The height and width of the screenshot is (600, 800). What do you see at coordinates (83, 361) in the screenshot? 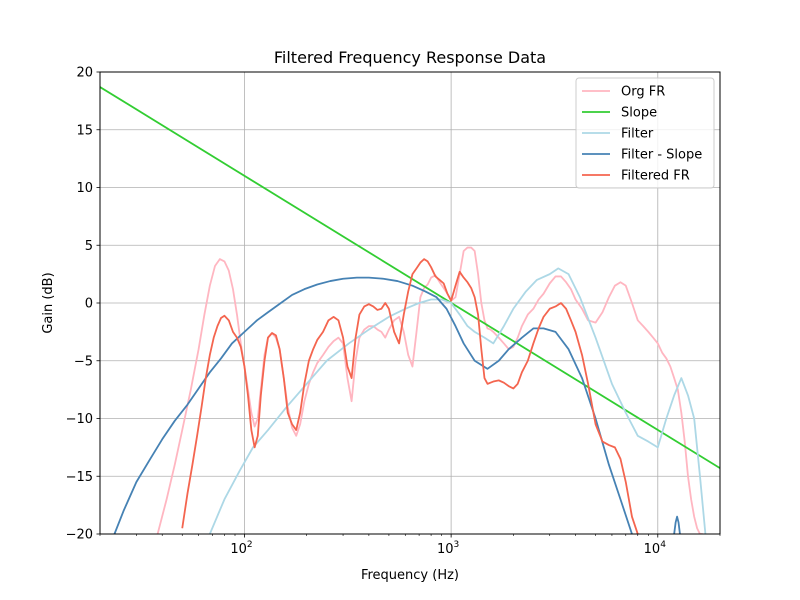
I see `y-tick-label: −5` at bounding box center [83, 361].